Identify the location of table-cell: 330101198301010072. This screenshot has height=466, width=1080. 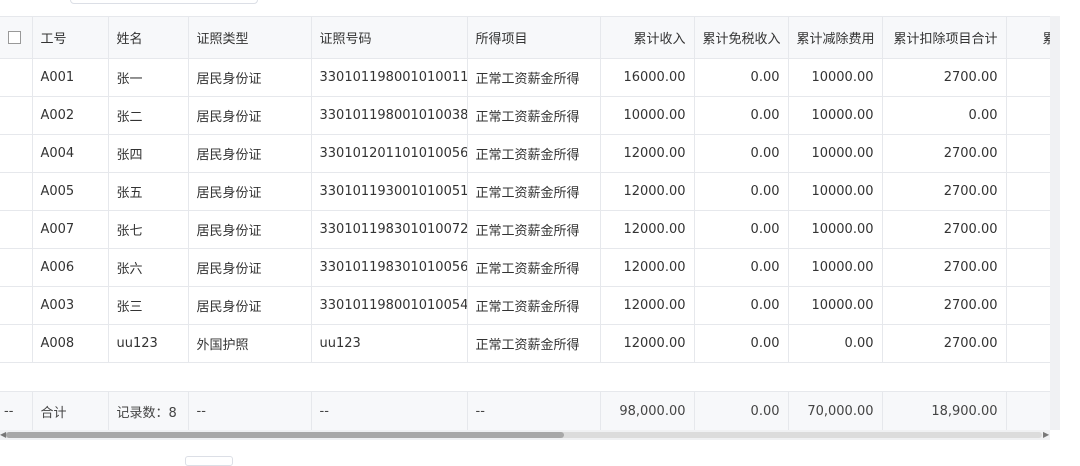
(389, 229).